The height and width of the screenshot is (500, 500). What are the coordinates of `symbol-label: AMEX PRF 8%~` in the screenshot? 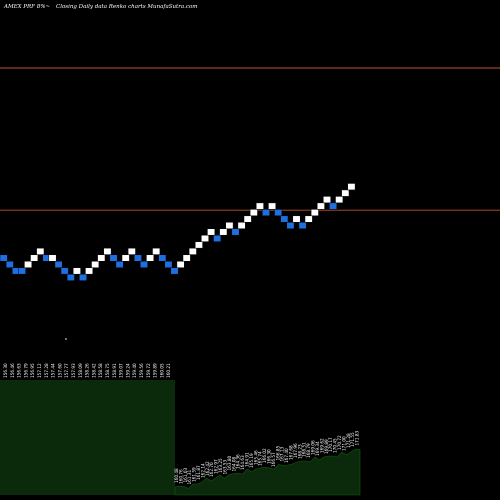 It's located at (26, 7).